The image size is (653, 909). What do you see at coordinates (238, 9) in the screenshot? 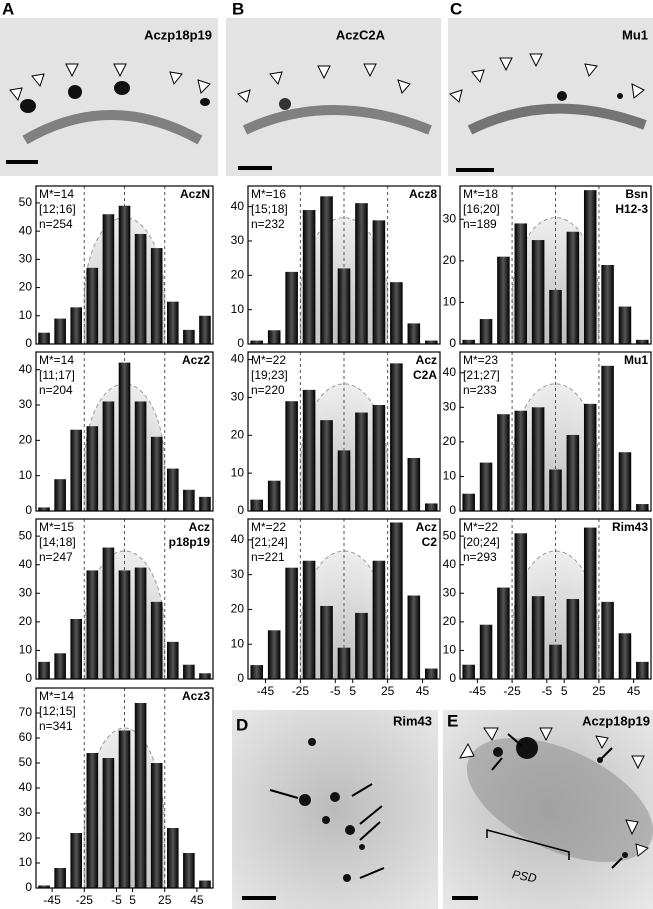
I see `panel-letter: B` at bounding box center [238, 9].